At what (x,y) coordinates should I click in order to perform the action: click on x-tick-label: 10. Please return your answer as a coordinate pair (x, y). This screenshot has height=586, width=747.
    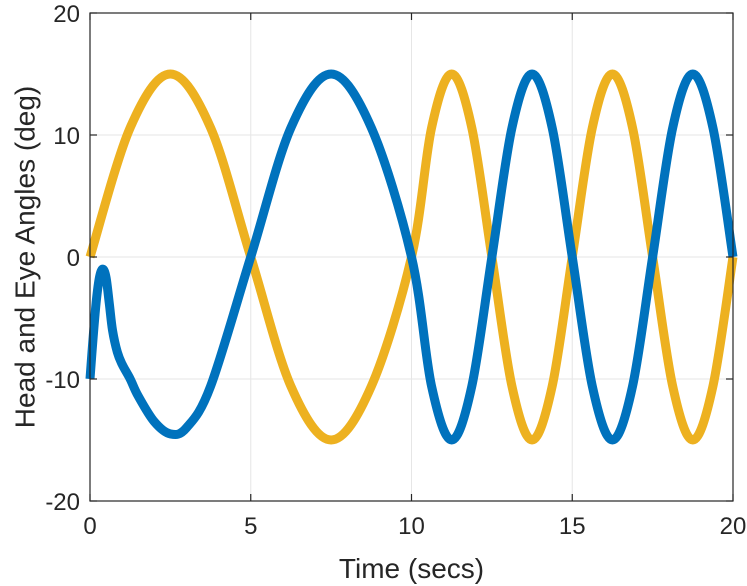
    Looking at the image, I should click on (411, 526).